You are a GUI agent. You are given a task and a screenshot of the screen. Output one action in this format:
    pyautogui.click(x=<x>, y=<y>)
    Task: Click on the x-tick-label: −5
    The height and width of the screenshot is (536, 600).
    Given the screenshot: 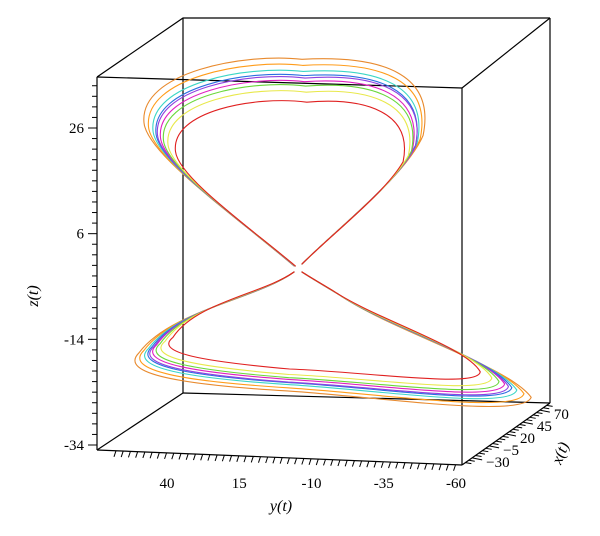 What is the action you would take?
    pyautogui.click(x=511, y=451)
    